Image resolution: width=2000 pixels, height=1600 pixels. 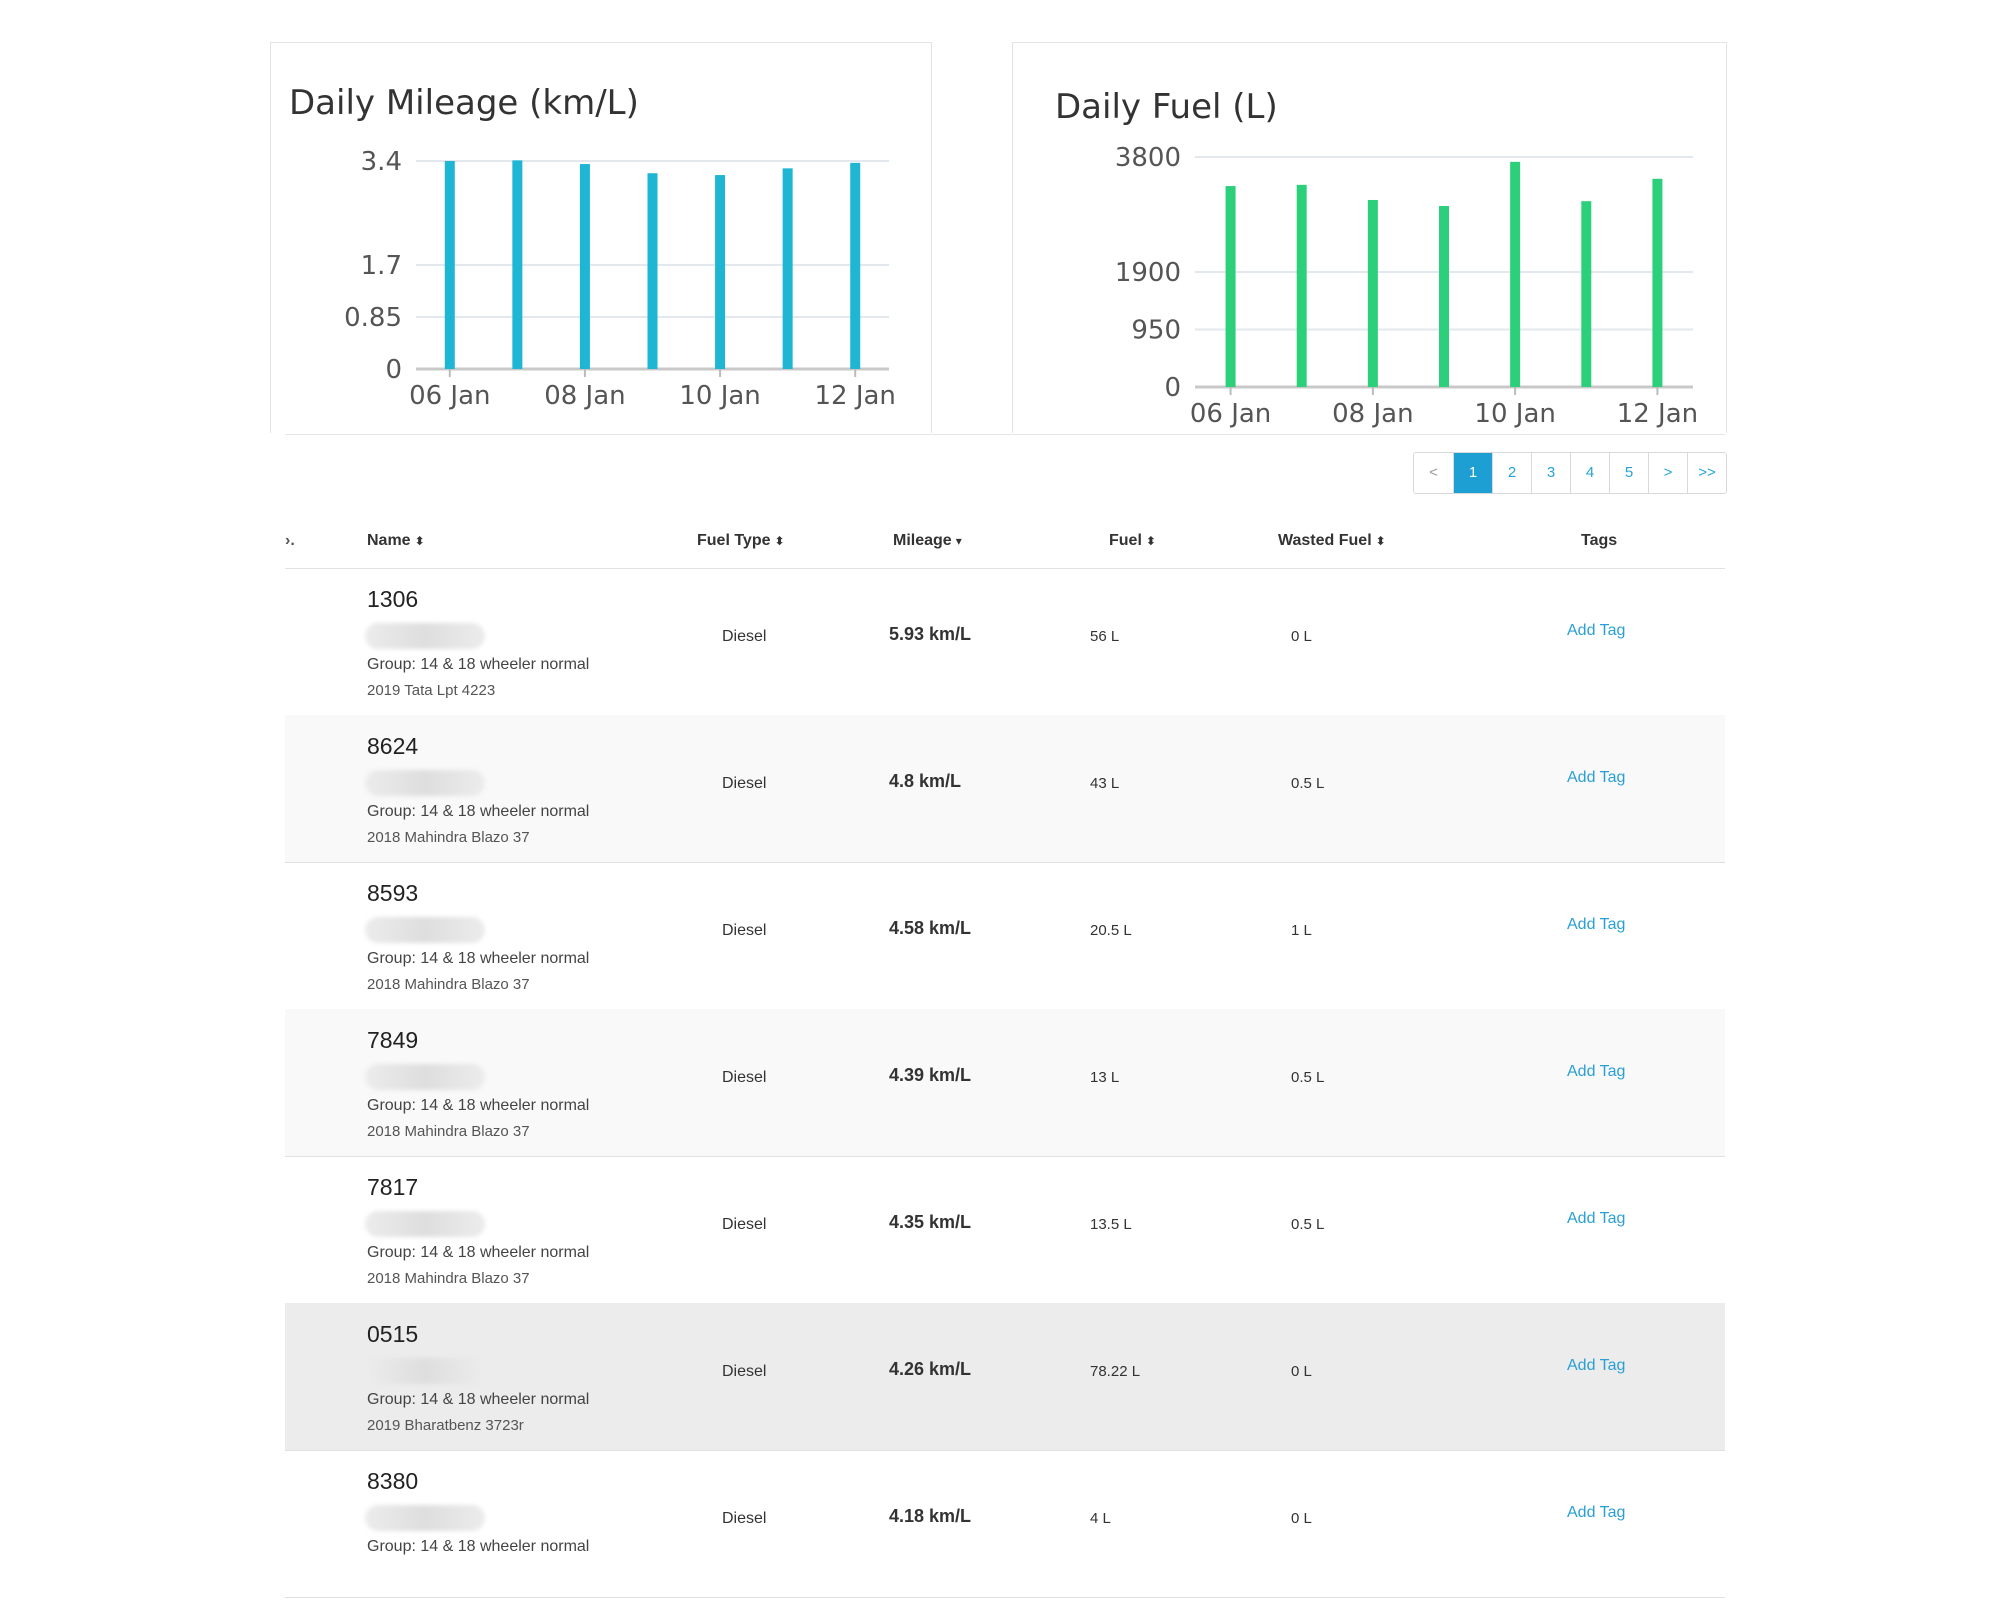 What do you see at coordinates (930, 1075) in the screenshot?
I see `mileage-value: 4.39 km/L` at bounding box center [930, 1075].